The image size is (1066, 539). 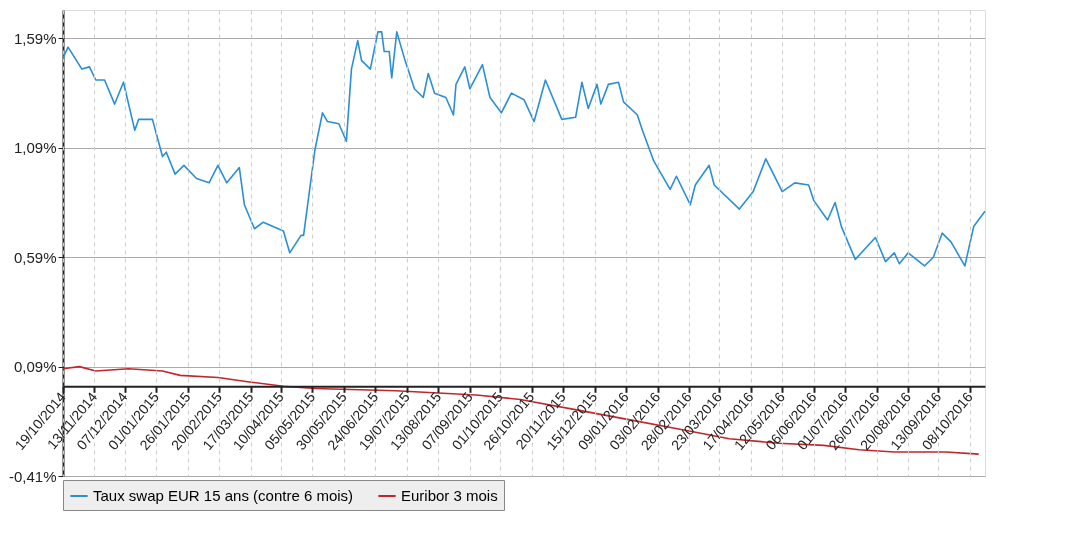 What do you see at coordinates (223, 495) in the screenshot?
I see `legend-label: Taux swap EUR 15 ans (contre 6 mois)` at bounding box center [223, 495].